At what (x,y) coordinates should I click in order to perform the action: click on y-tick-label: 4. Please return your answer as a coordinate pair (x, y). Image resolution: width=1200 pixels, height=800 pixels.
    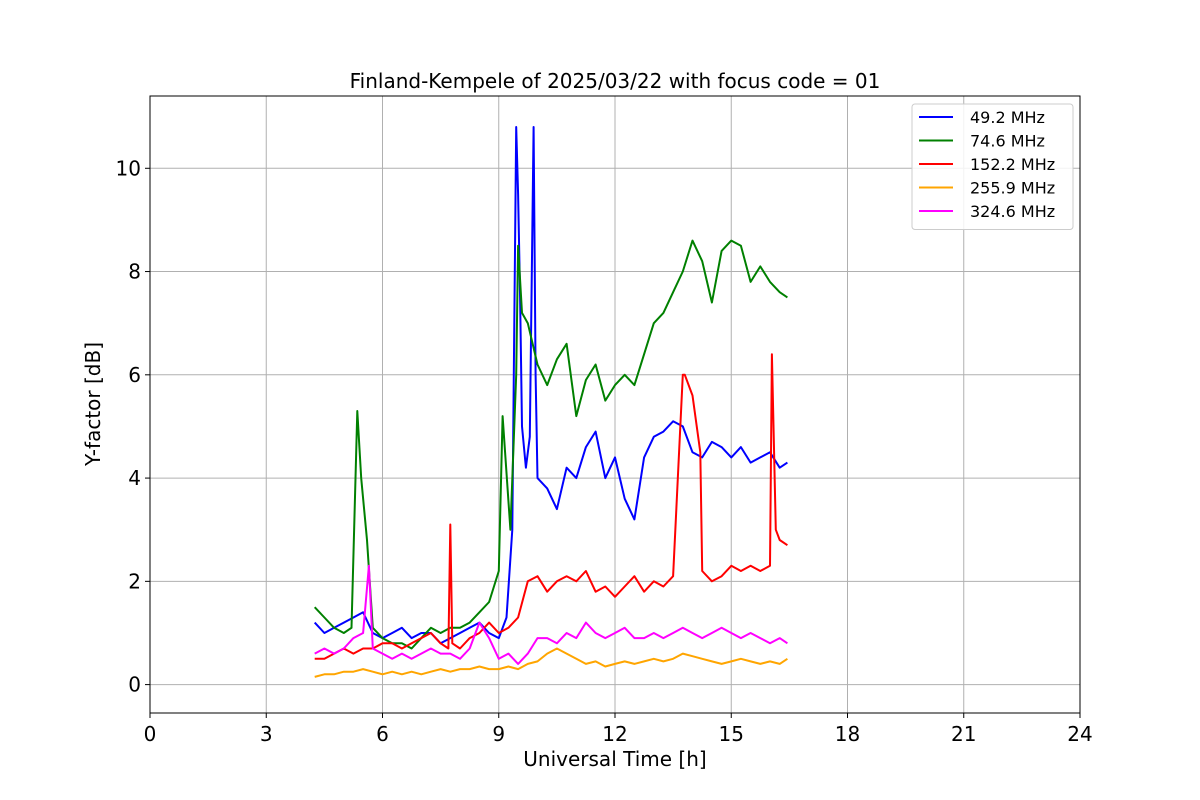
    Looking at the image, I should click on (134, 478).